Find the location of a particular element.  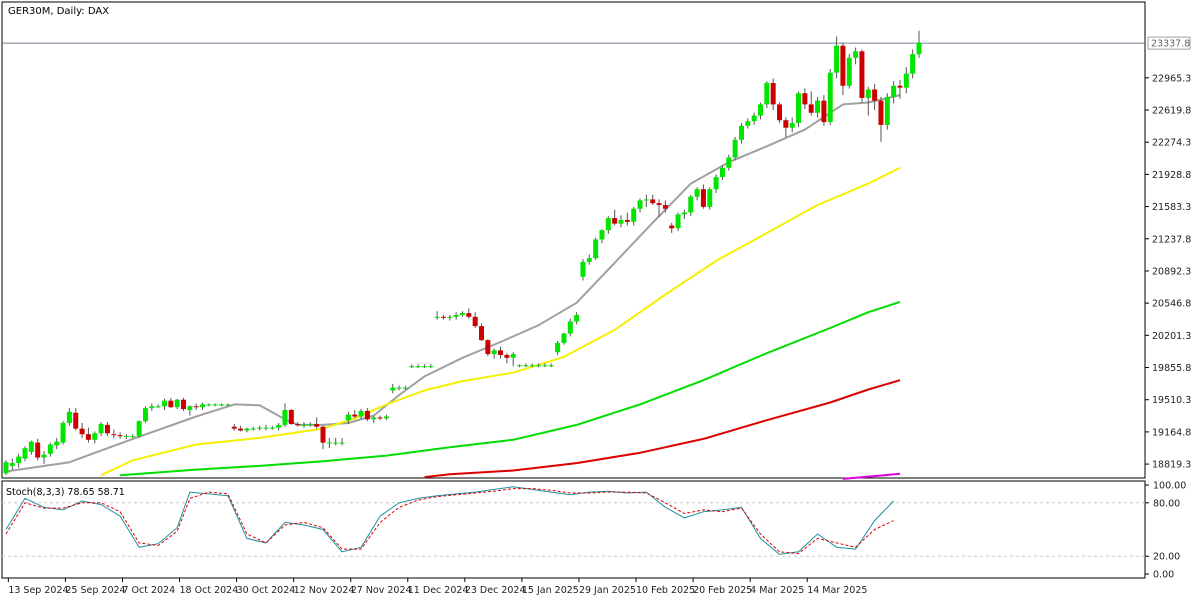

stoch-signal-line is located at coordinates (449, 521).